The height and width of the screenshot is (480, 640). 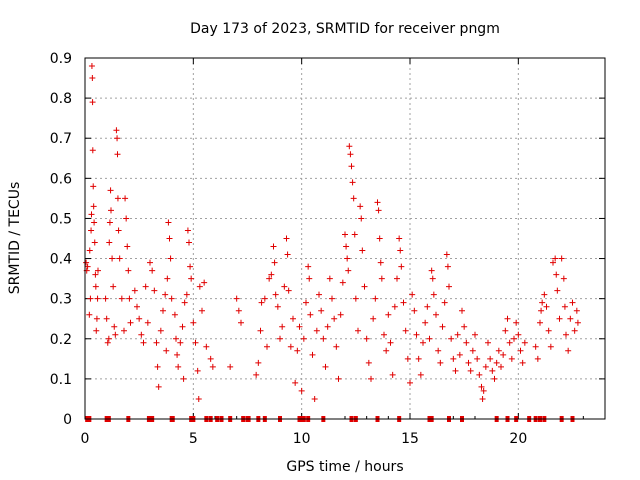 I want to click on x-tick-label: 15, so click(x=410, y=439).